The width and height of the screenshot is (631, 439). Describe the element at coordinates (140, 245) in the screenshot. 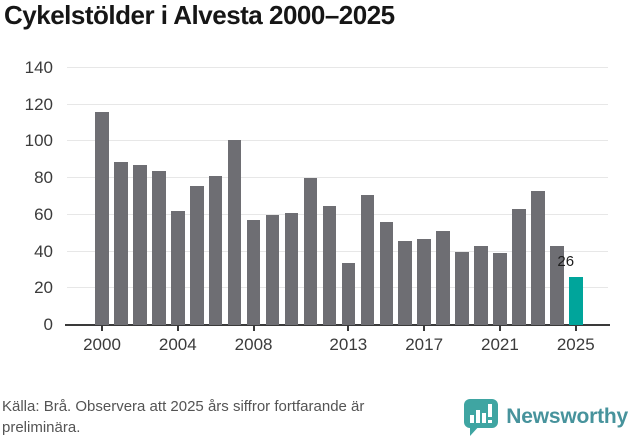

I see `bar-2002` at that location.